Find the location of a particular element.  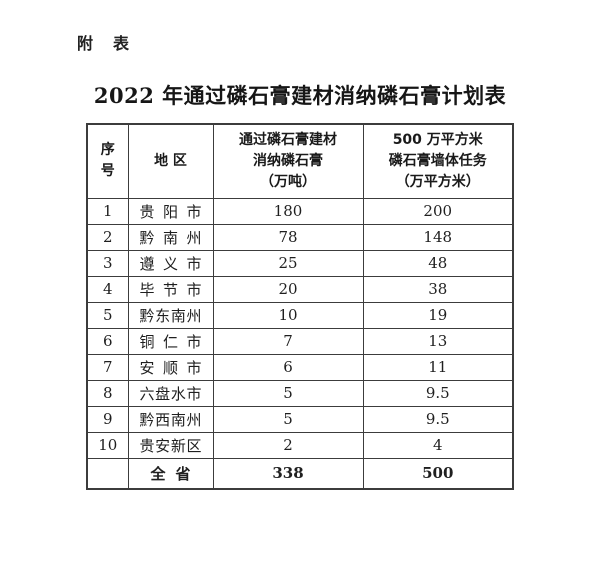

table-row: 3 遵义市 25 48 is located at coordinates (300, 263).